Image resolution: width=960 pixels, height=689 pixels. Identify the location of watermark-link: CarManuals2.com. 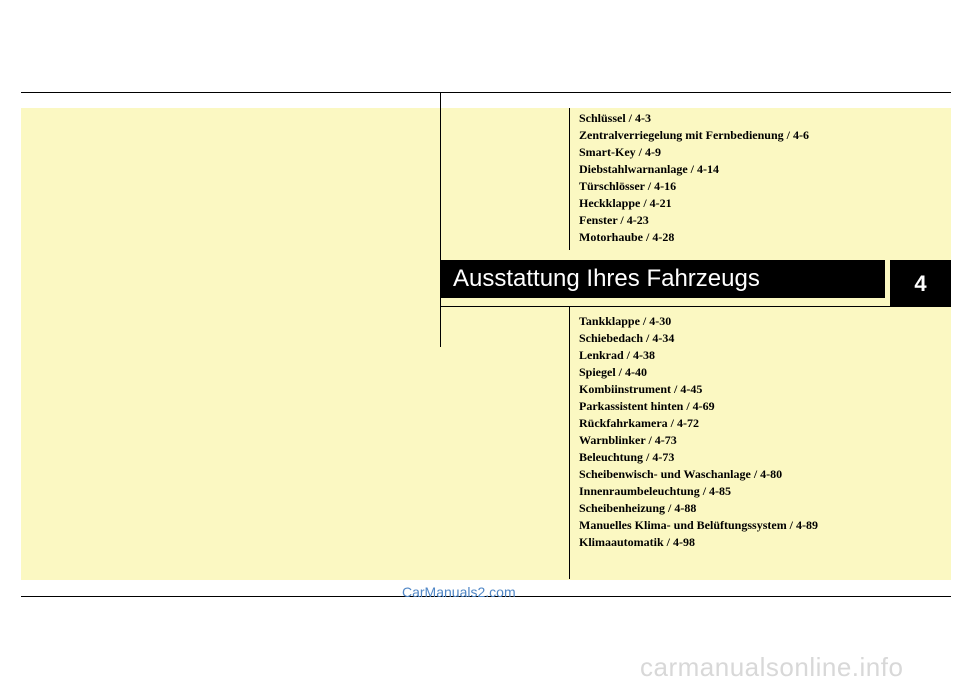
(459, 592).